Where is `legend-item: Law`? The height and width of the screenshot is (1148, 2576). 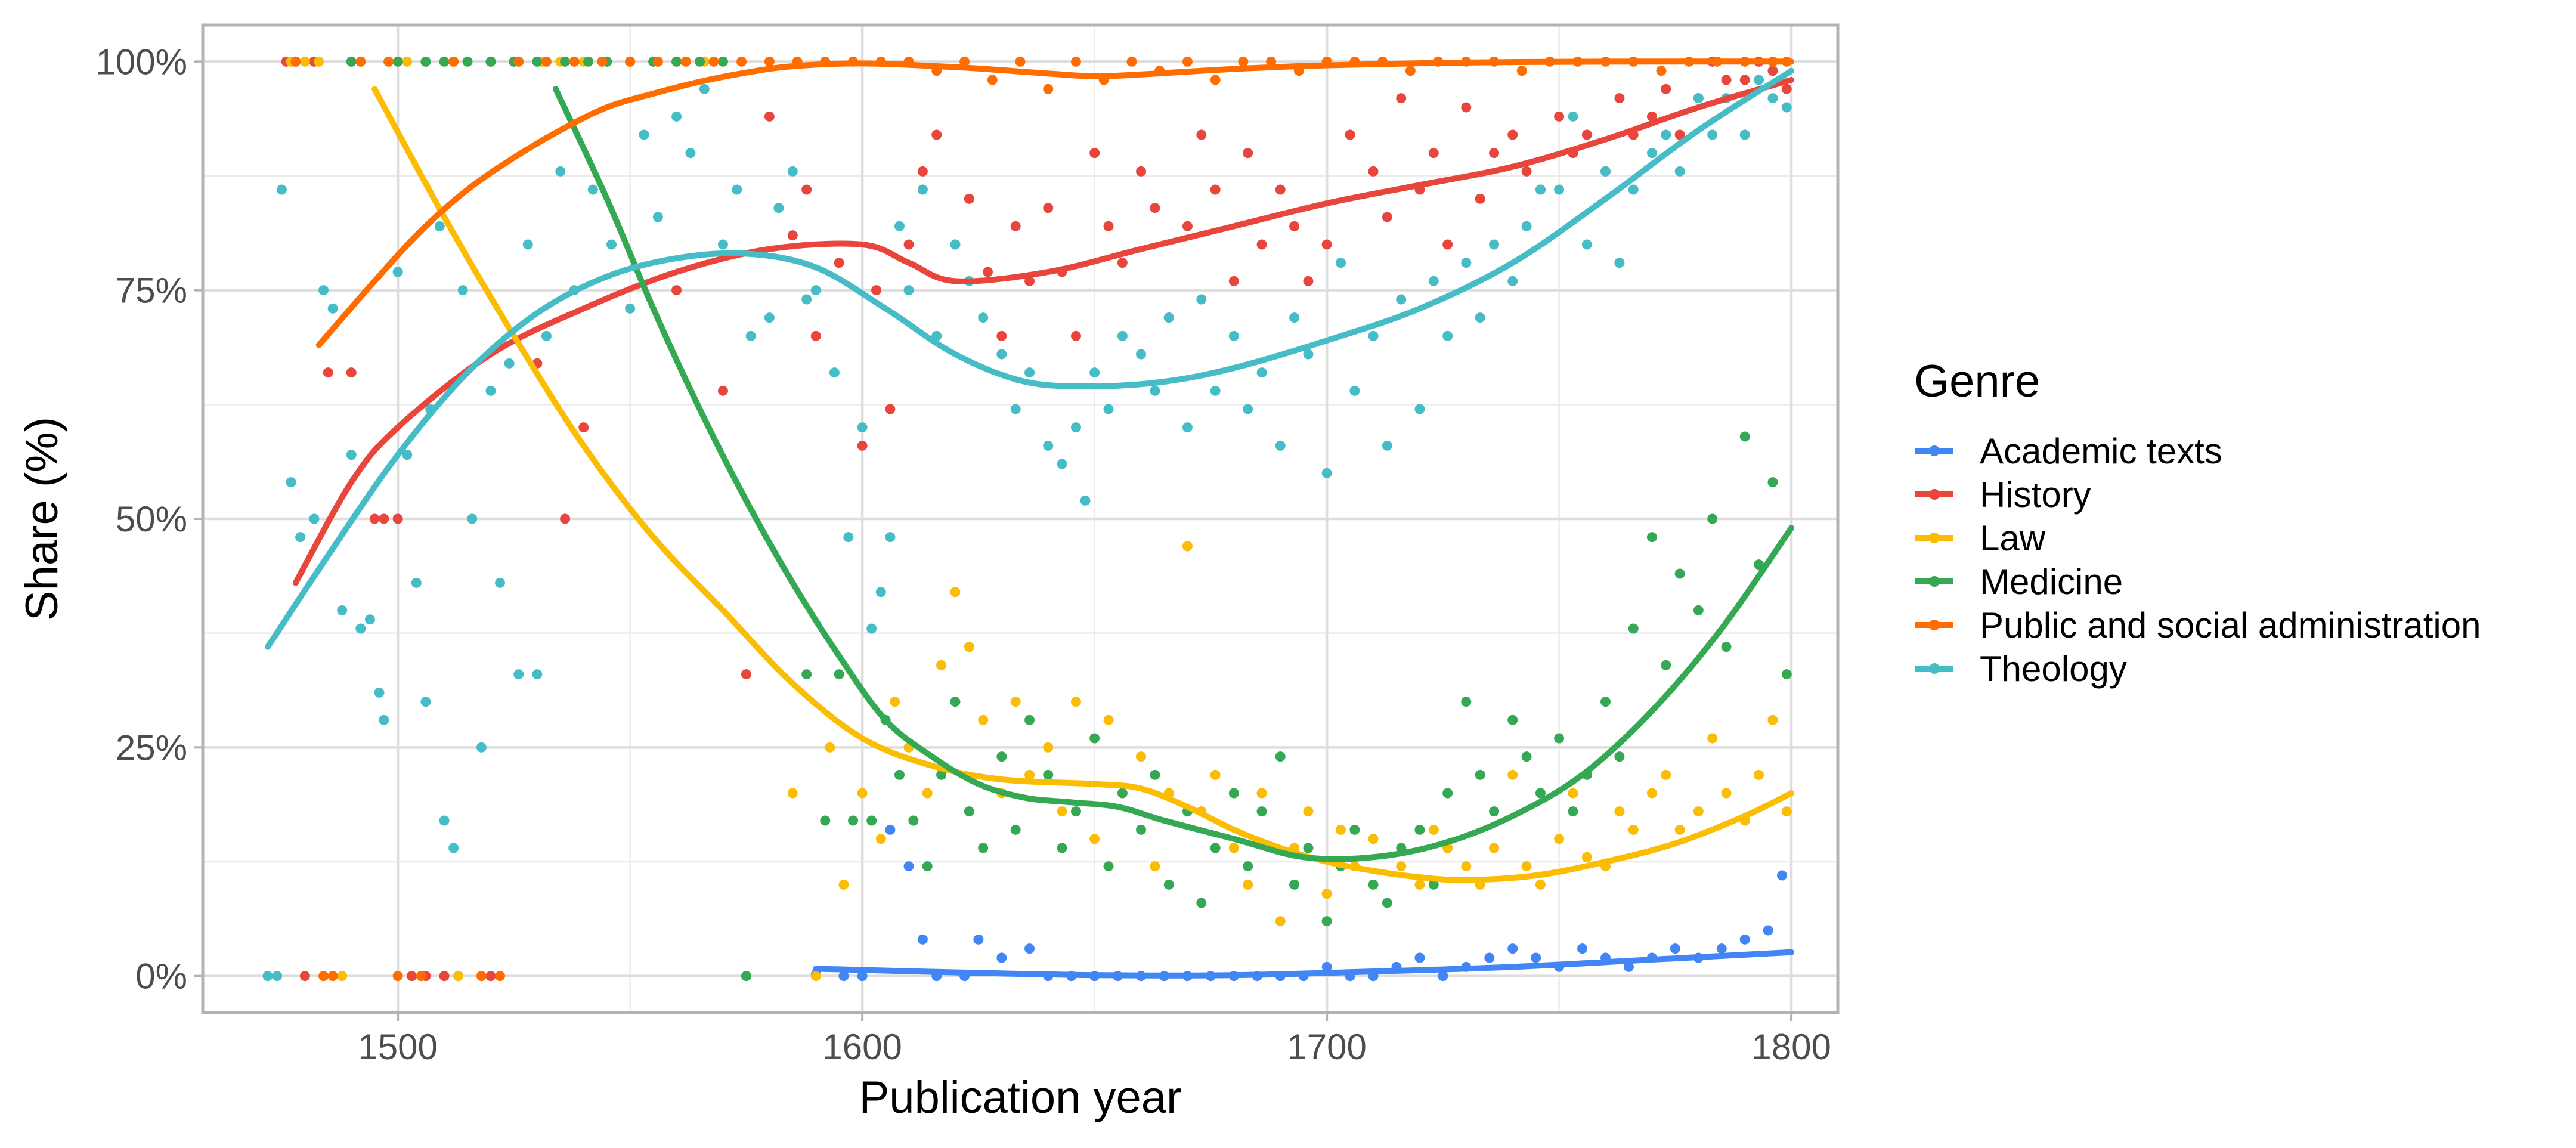
legend-item: Law is located at coordinates (1981, 538).